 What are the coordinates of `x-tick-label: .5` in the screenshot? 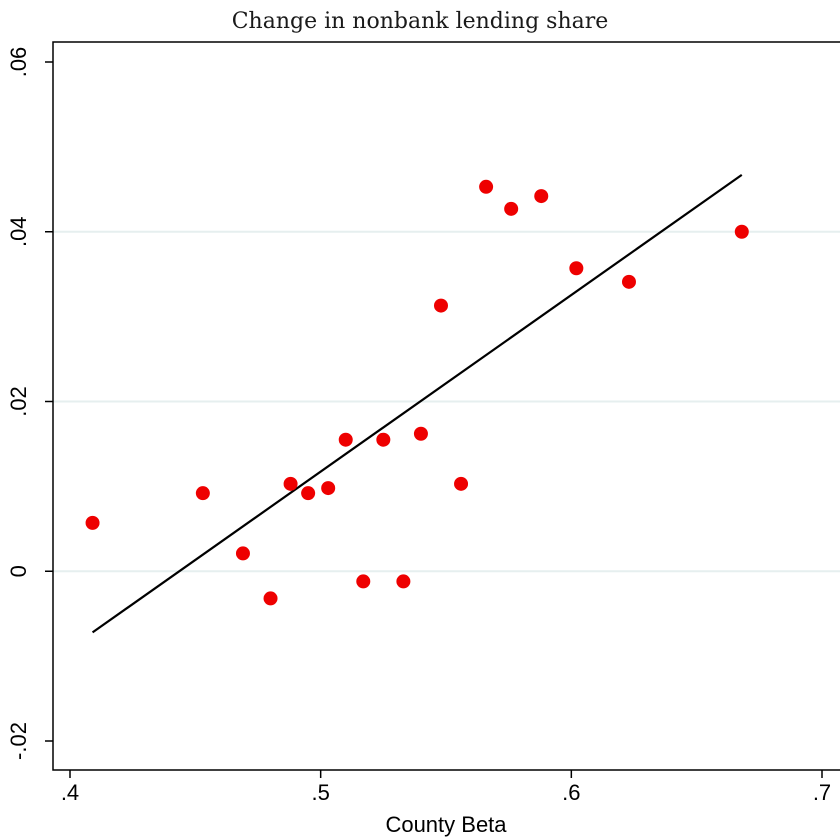 It's located at (320, 792).